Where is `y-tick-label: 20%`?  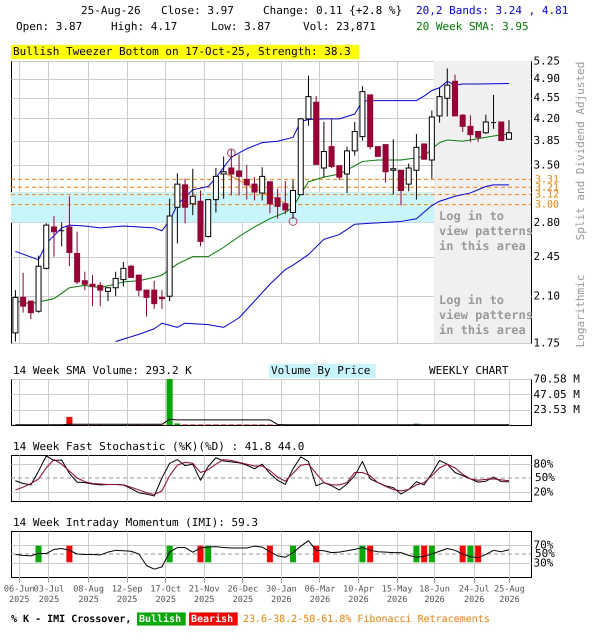 y-tick-label: 20% is located at coordinates (544, 491).